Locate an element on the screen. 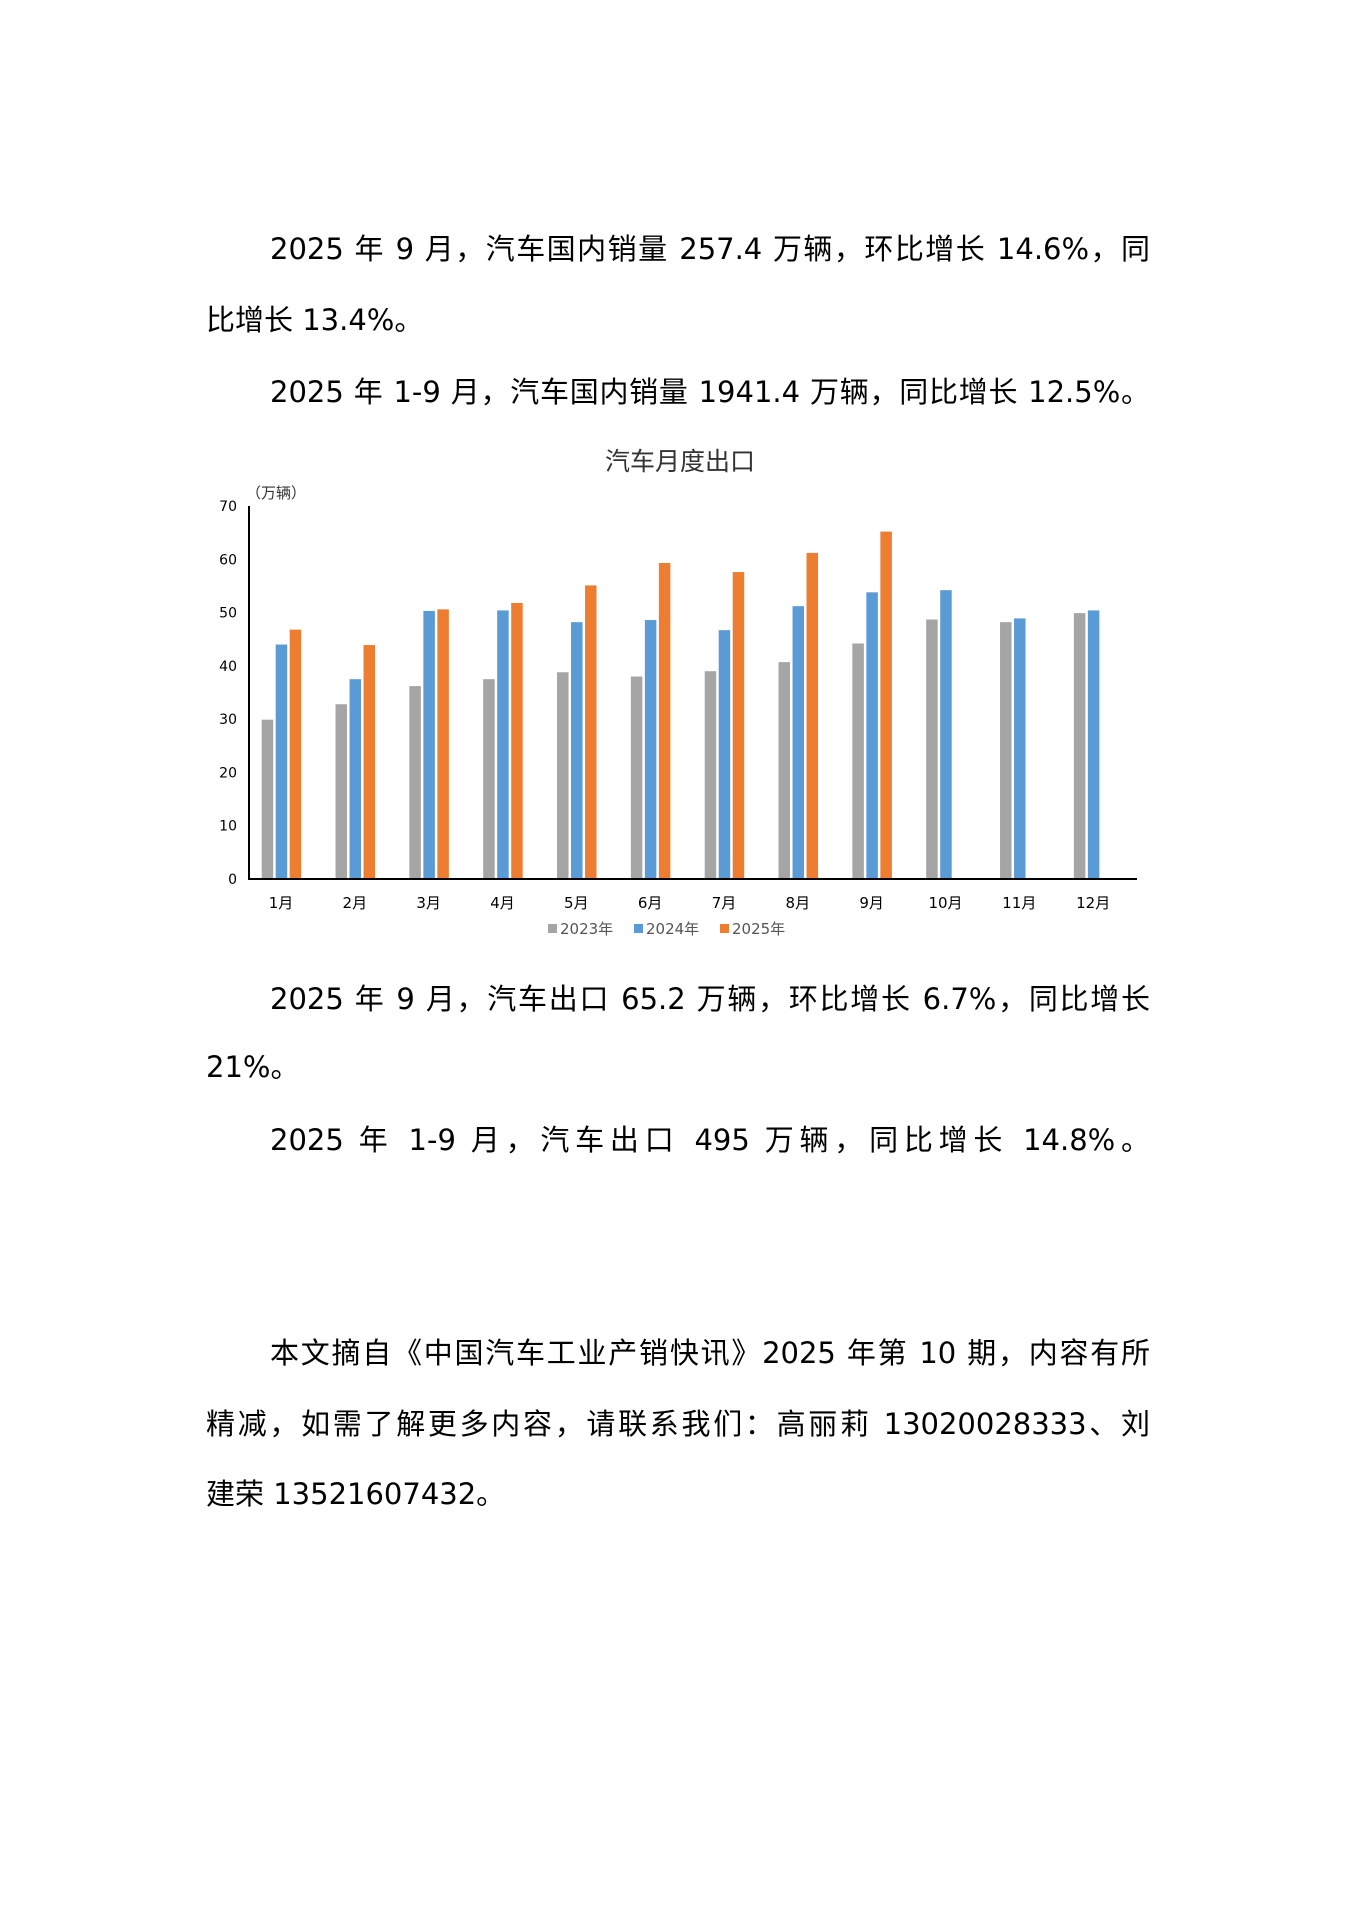 The height and width of the screenshot is (1907, 1348). bar-2023年-4月 is located at coordinates (489, 779).